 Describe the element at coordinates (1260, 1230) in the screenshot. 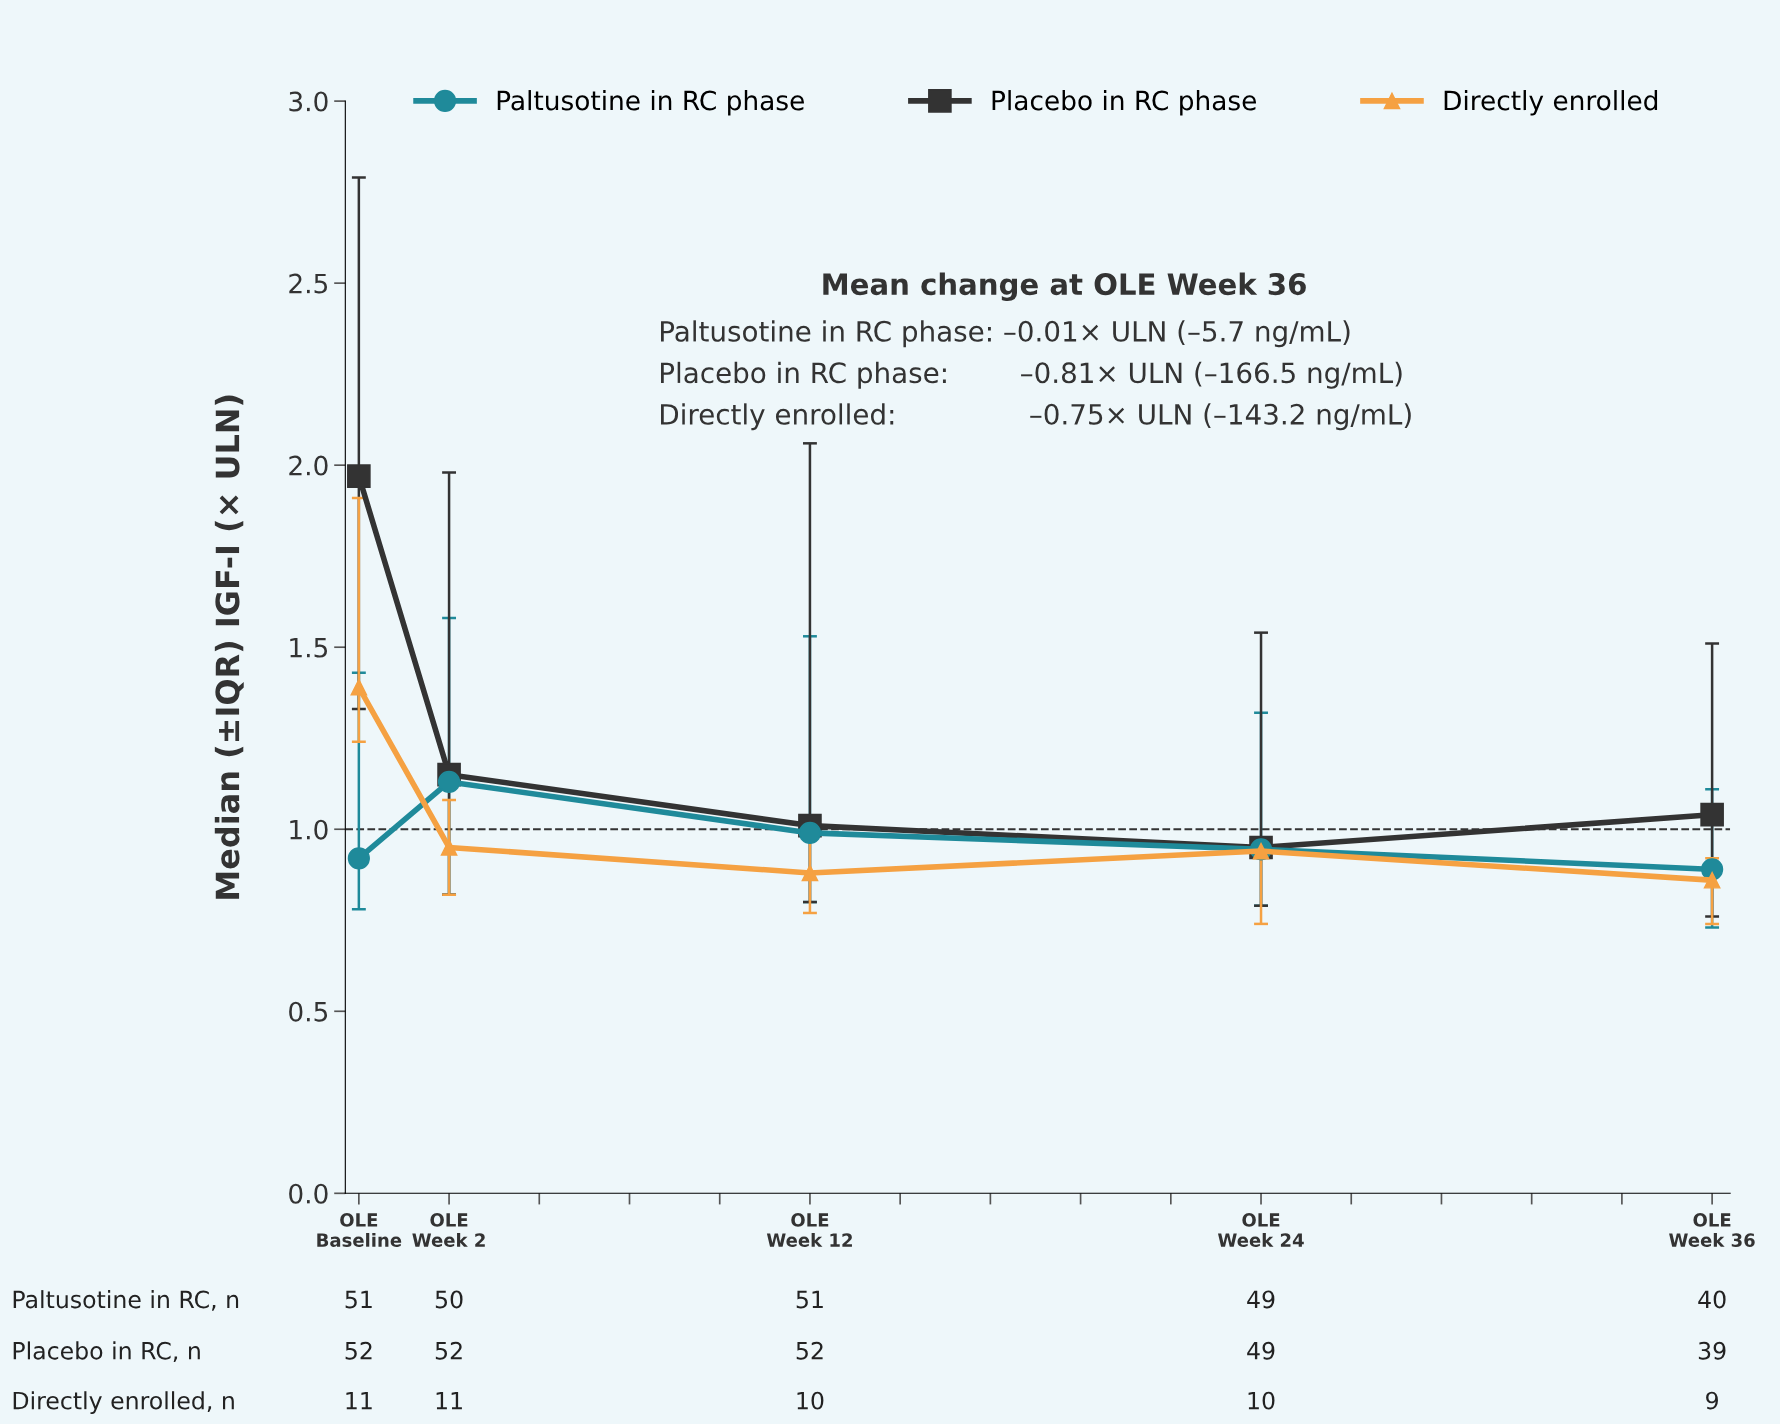

I see `x-tick-label: OLE Week 24` at that location.